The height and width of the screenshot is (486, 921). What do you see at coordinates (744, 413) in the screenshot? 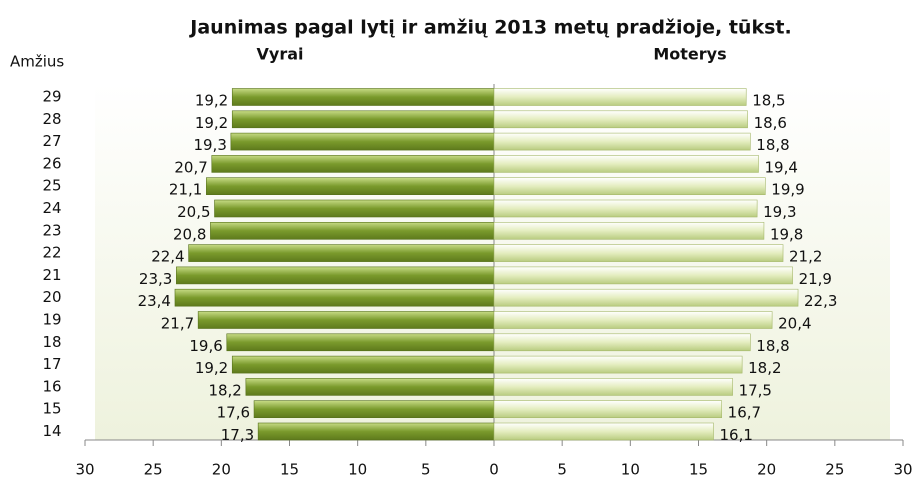
I see `data-label: 16,7` at bounding box center [744, 413].